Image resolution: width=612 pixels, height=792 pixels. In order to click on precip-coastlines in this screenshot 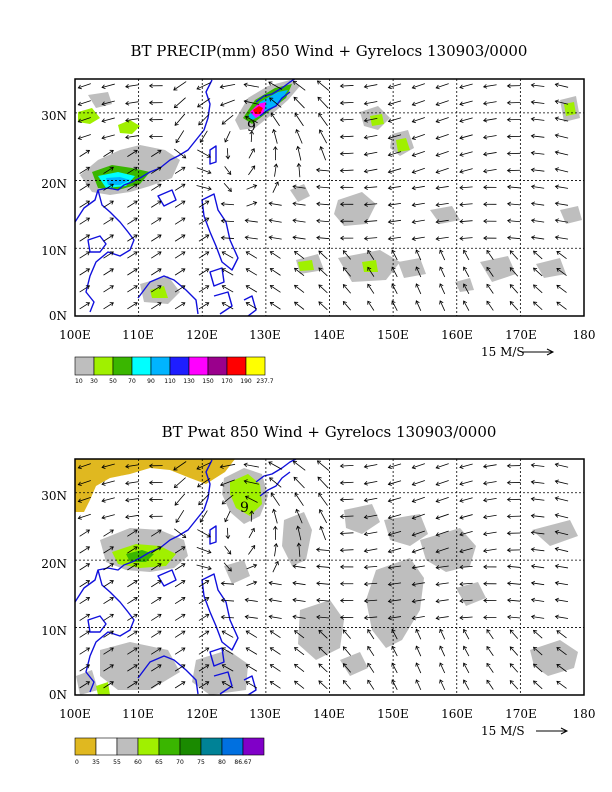, I will do `click(185, 197)`.